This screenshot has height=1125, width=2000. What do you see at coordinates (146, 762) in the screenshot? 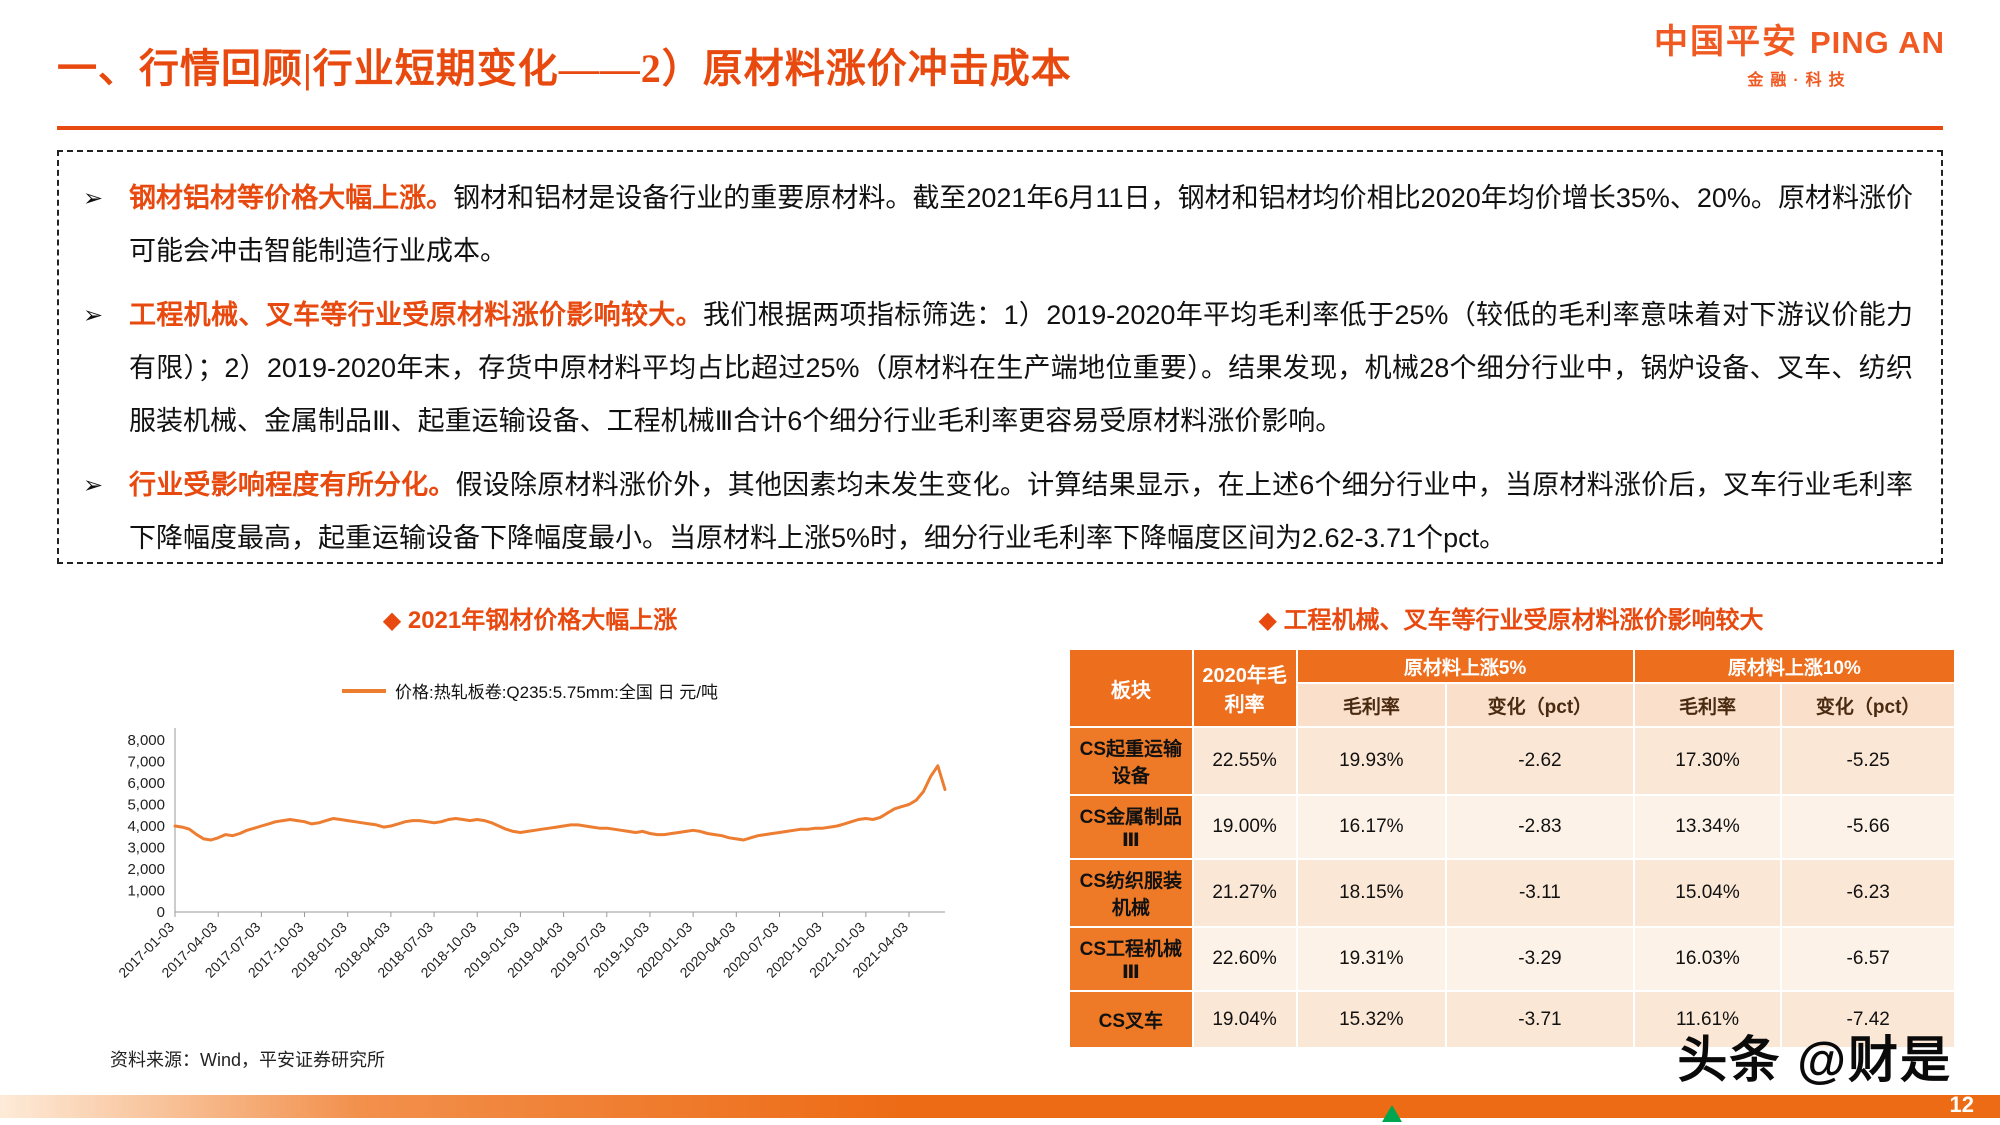
I see `svg-text: 7,000` at bounding box center [146, 762].